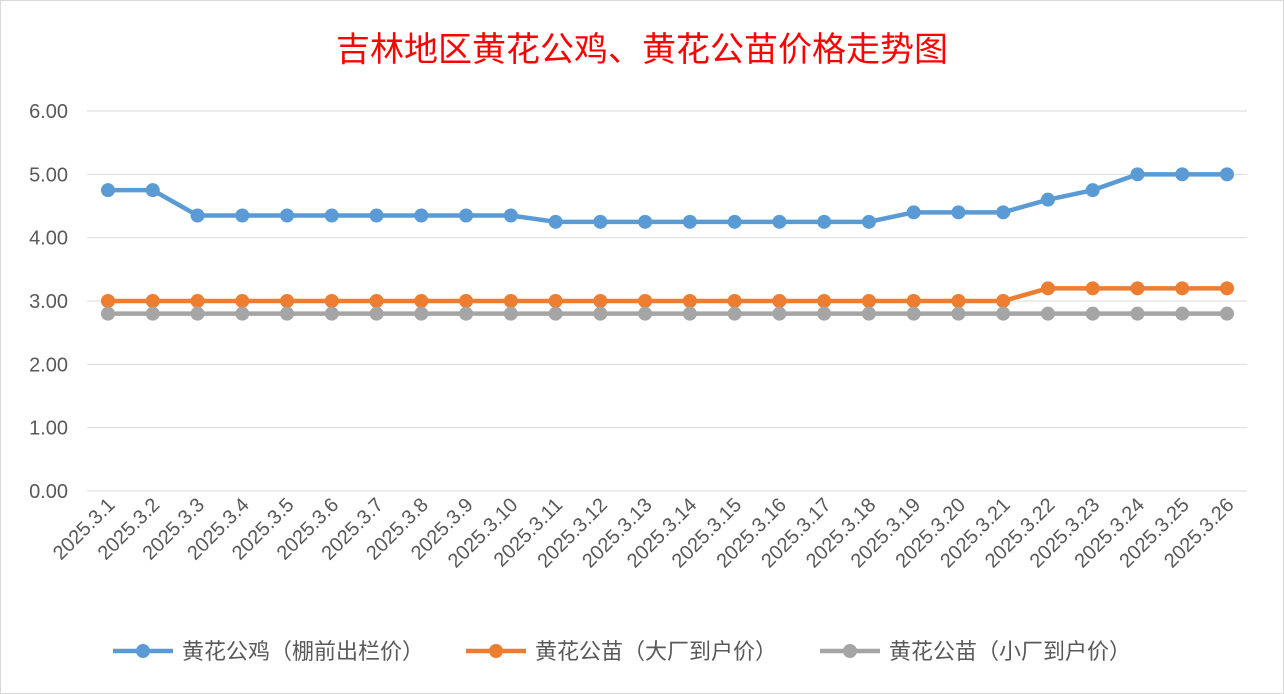 The image size is (1284, 694). Describe the element at coordinates (48, 492) in the screenshot. I see `y-tick-label: 0.00` at that location.